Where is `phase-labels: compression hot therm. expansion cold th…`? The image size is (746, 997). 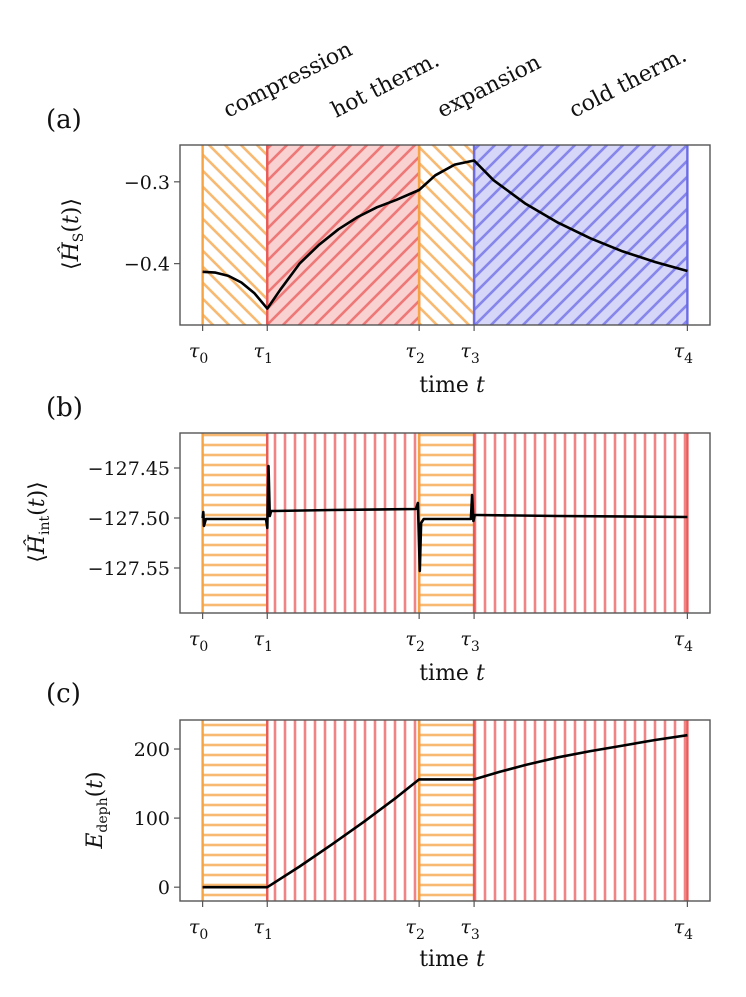
phase-labels: compression hot therm. expansion cold th… is located at coordinates (454, 80).